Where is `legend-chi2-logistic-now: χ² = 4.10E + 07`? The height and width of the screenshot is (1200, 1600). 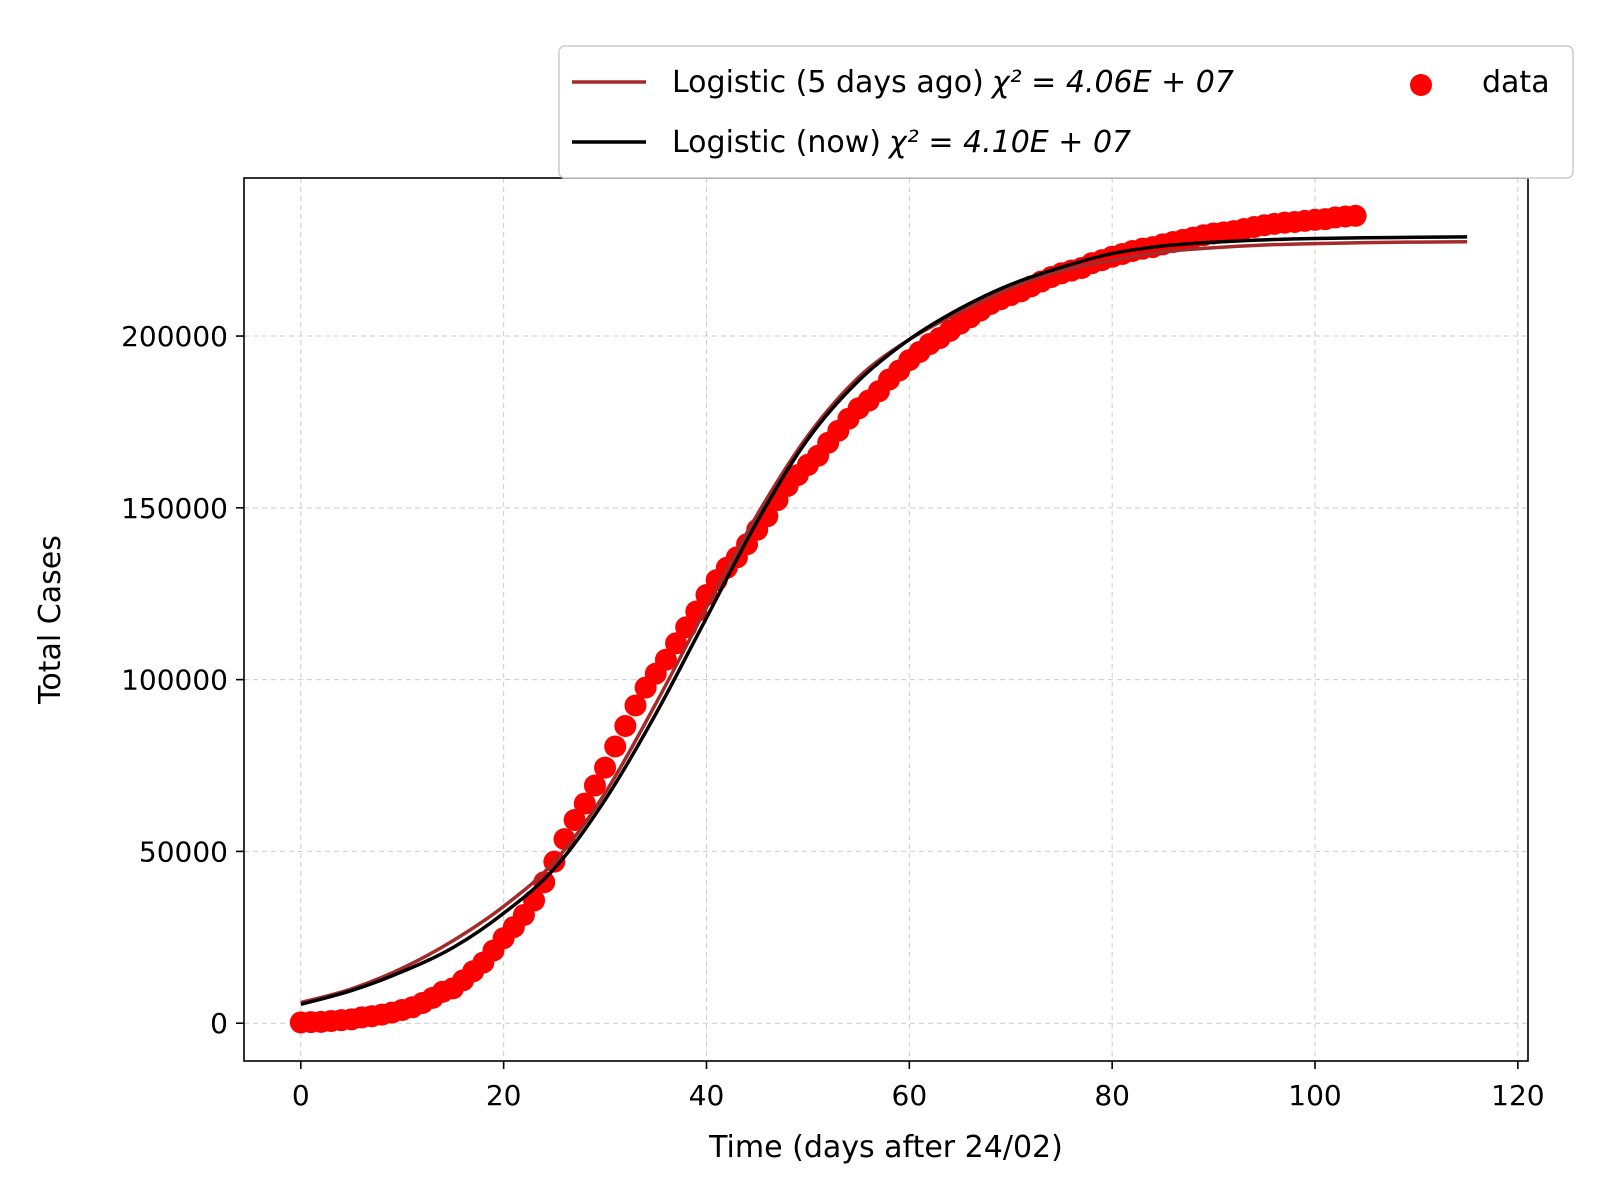
legend-chi2-logistic-now: χ² = 4.10E + 07 is located at coordinates (1009, 142).